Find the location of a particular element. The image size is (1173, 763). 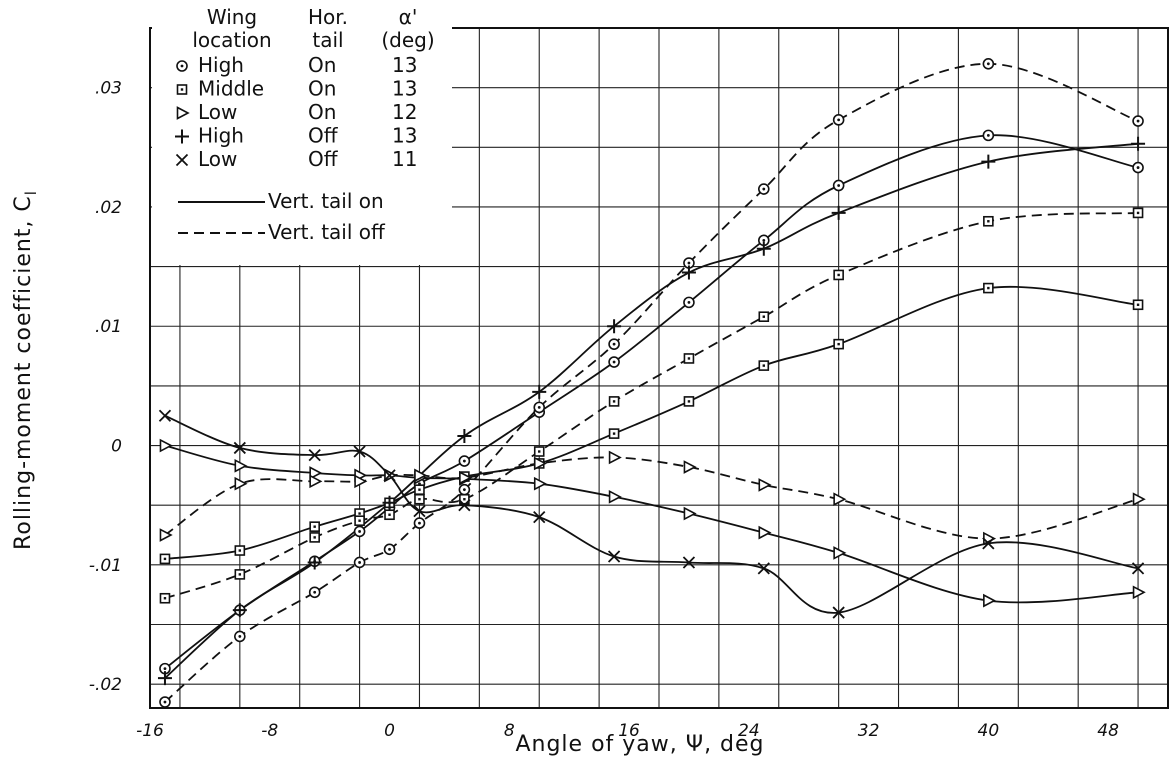

y-tick-label: -.02 is located at coordinates (105, 685).